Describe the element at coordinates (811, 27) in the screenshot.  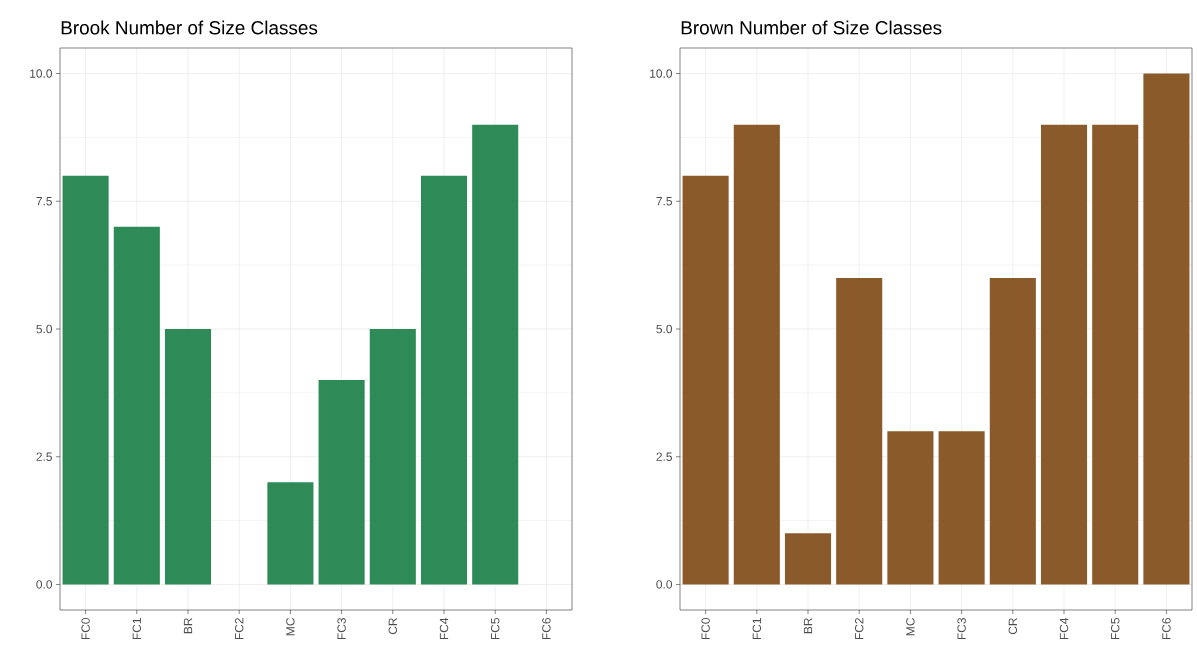
I see `chart-title: Brown Number of Size Classes` at that location.